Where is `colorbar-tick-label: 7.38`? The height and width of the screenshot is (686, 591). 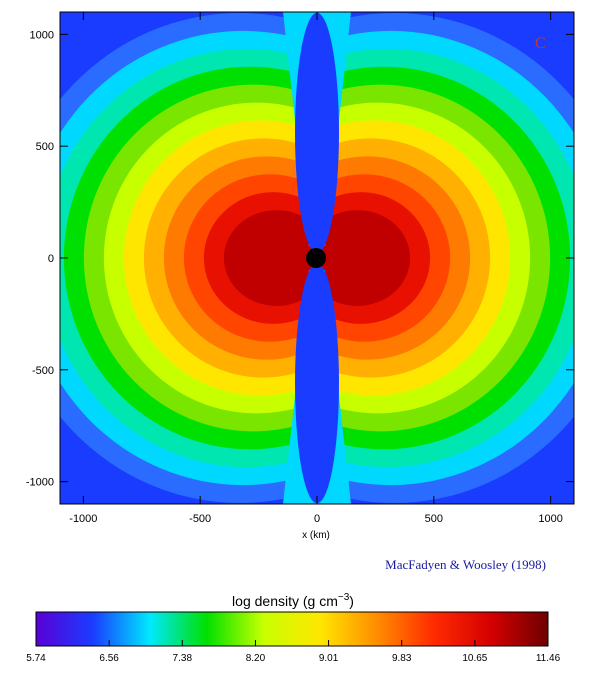
colorbar-tick-label: 7.38 is located at coordinates (183, 658).